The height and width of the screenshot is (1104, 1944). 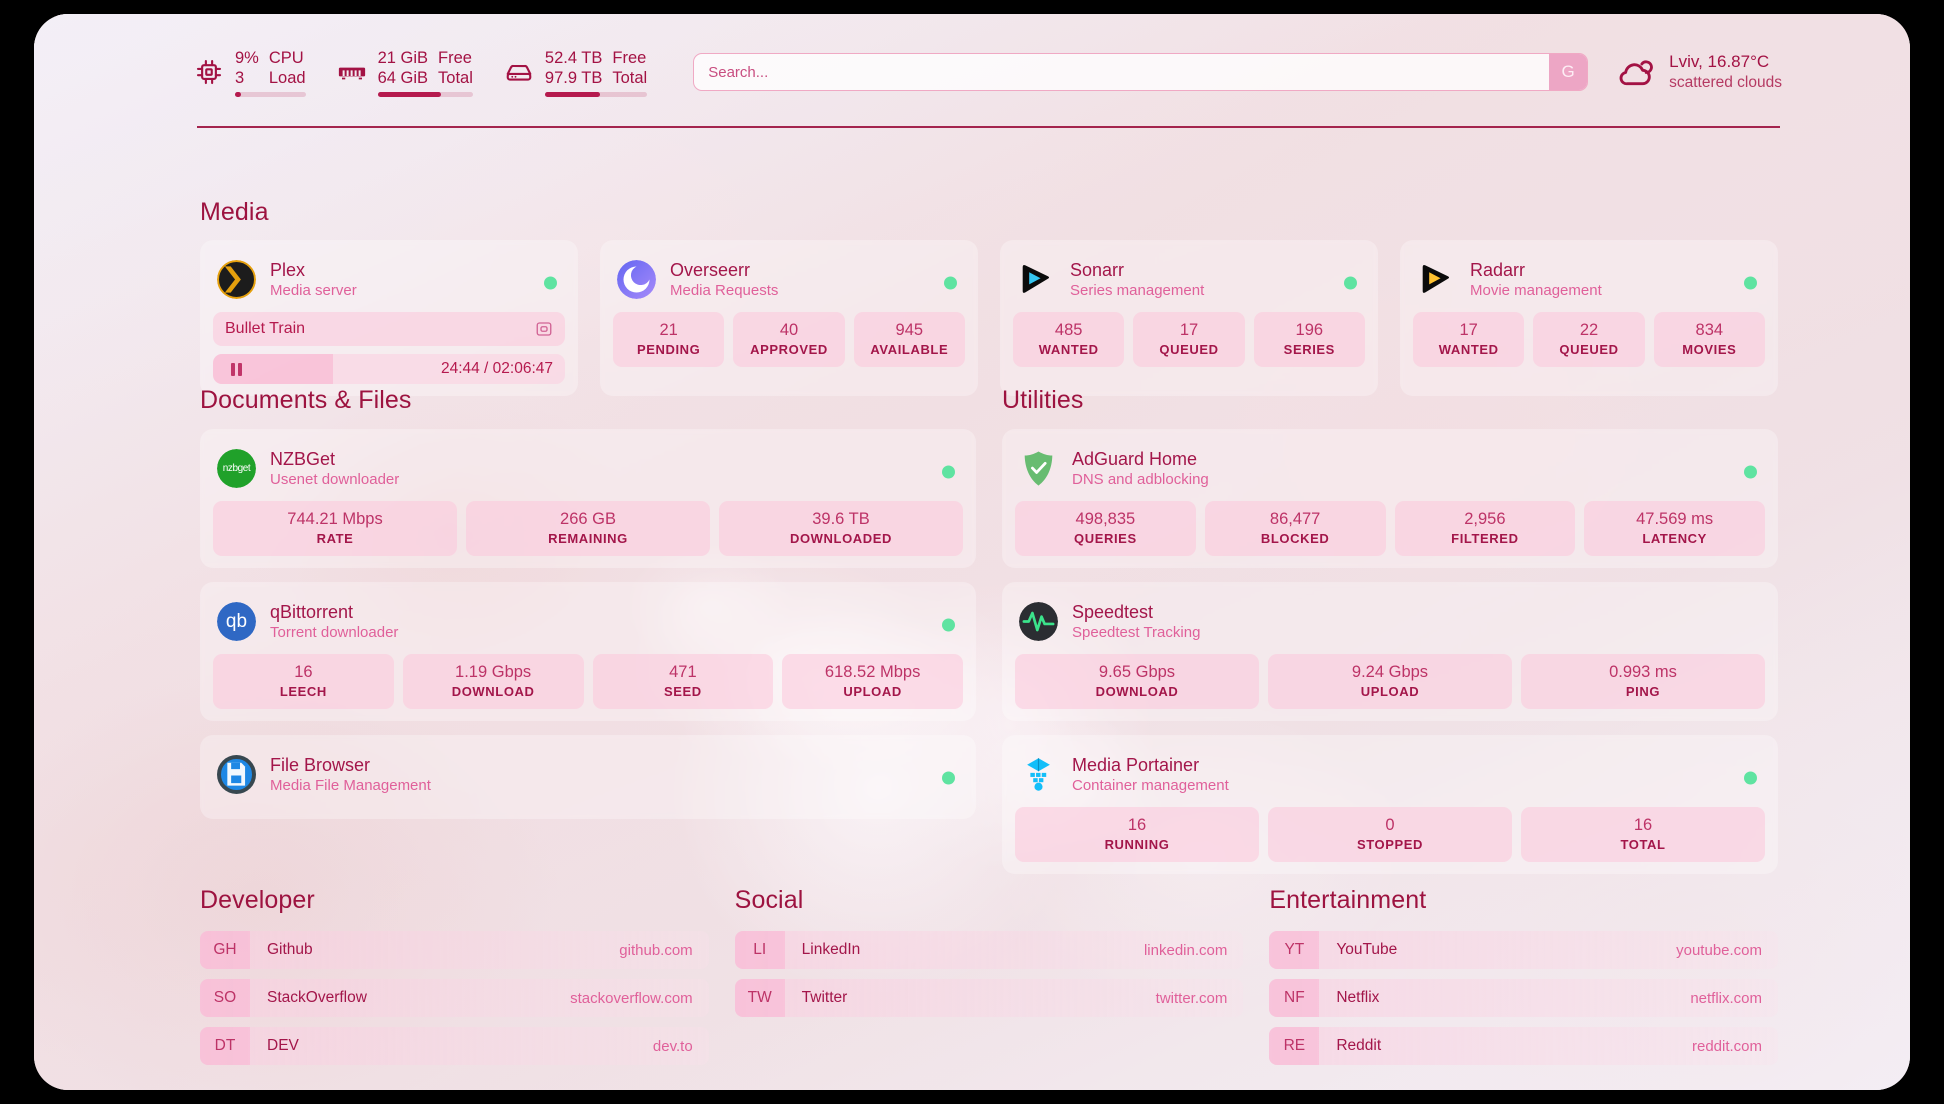 What do you see at coordinates (841, 528) in the screenshot?
I see `stat-tile: 39.6 TB DOWNLOADED` at bounding box center [841, 528].